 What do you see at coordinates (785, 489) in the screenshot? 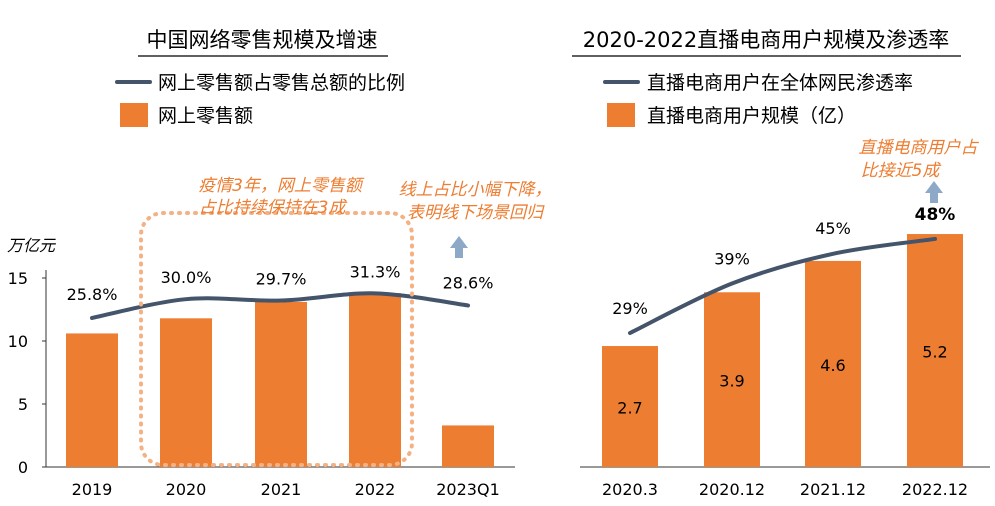
I see `right-x-tick-labels: 2020.3 2020.12 2021.12 2022.12` at bounding box center [785, 489].